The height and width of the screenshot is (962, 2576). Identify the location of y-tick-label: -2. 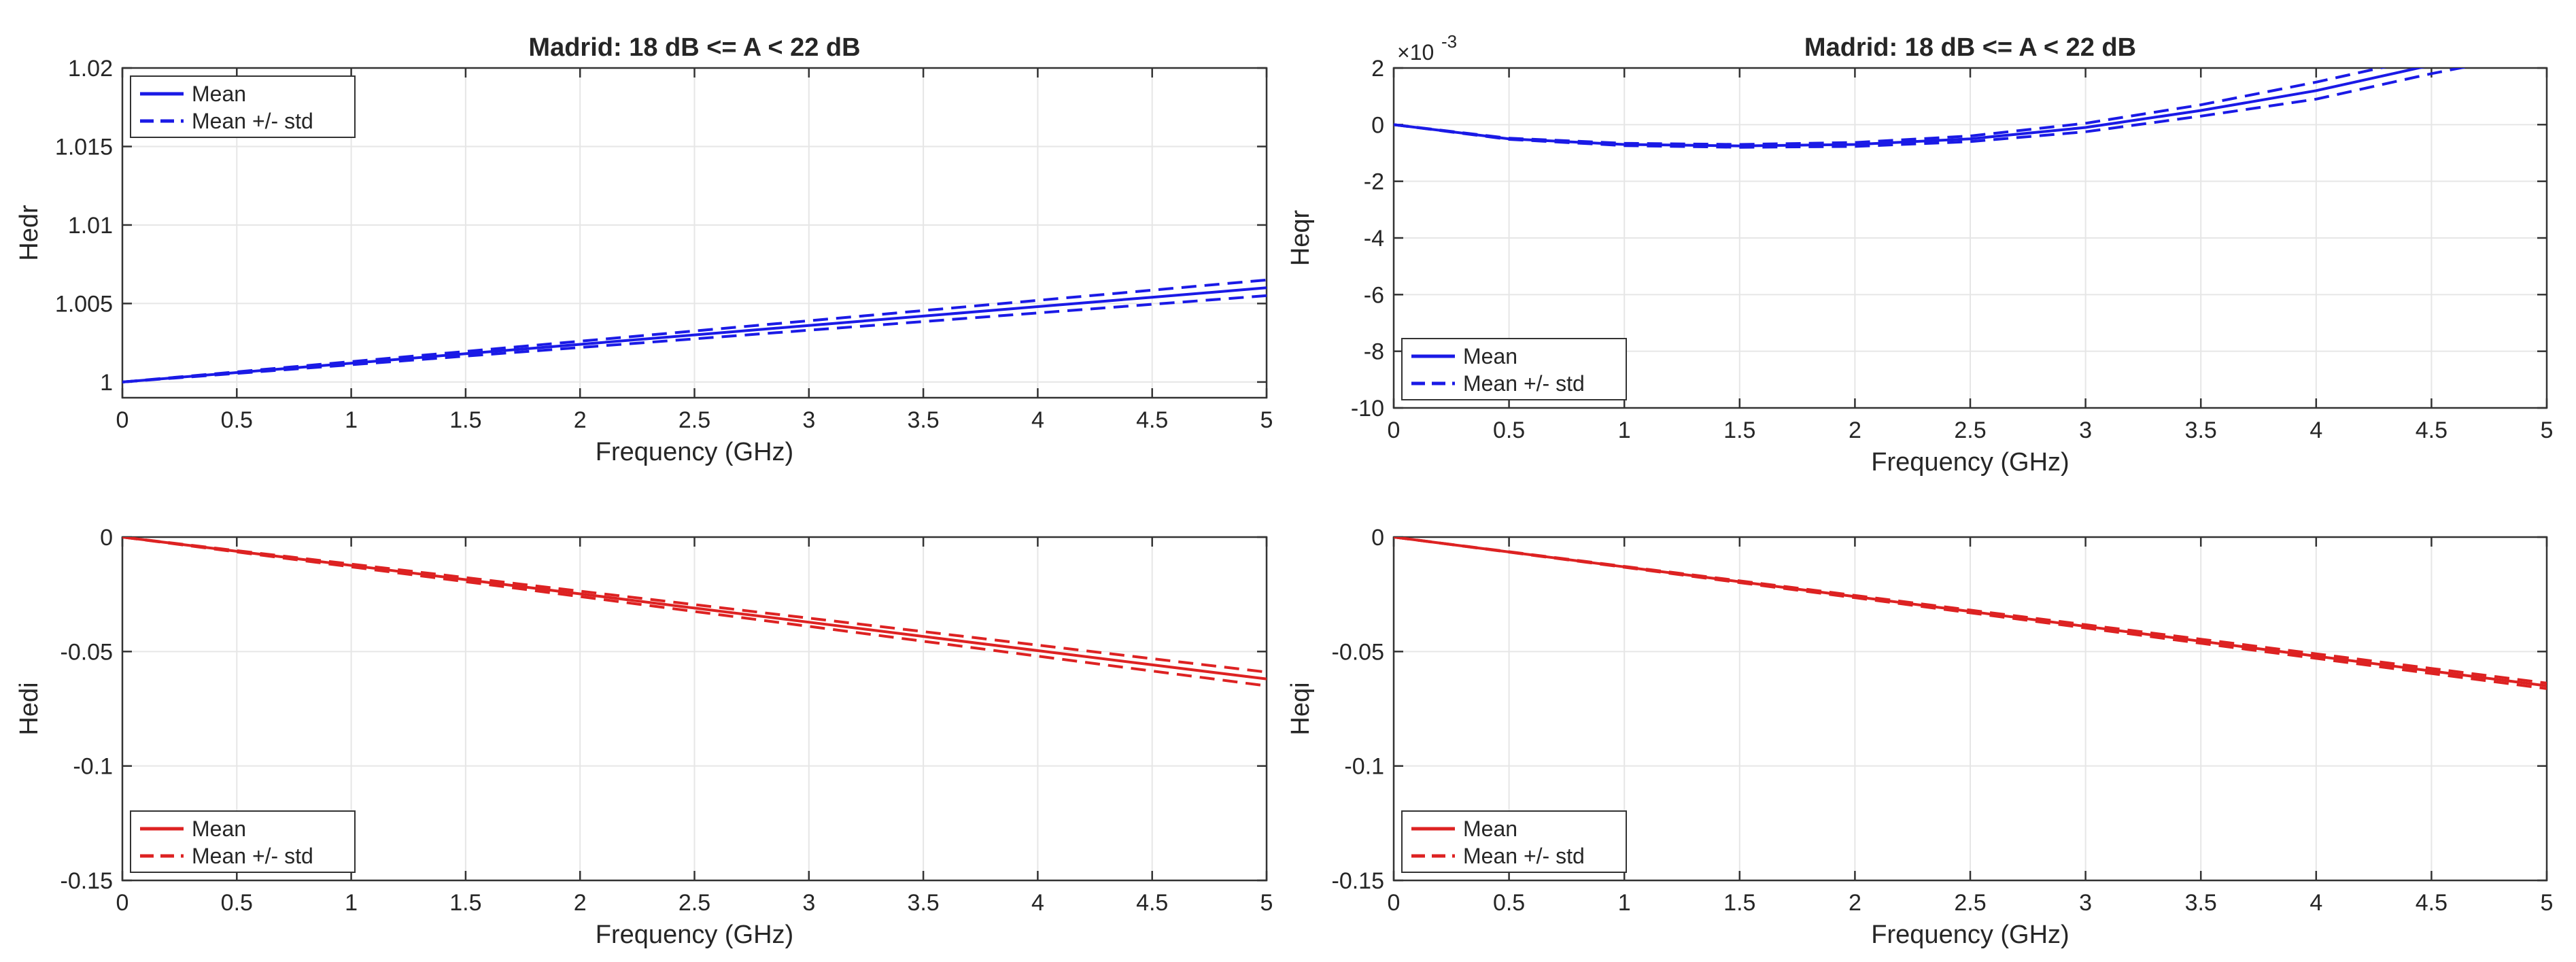
(1374, 182).